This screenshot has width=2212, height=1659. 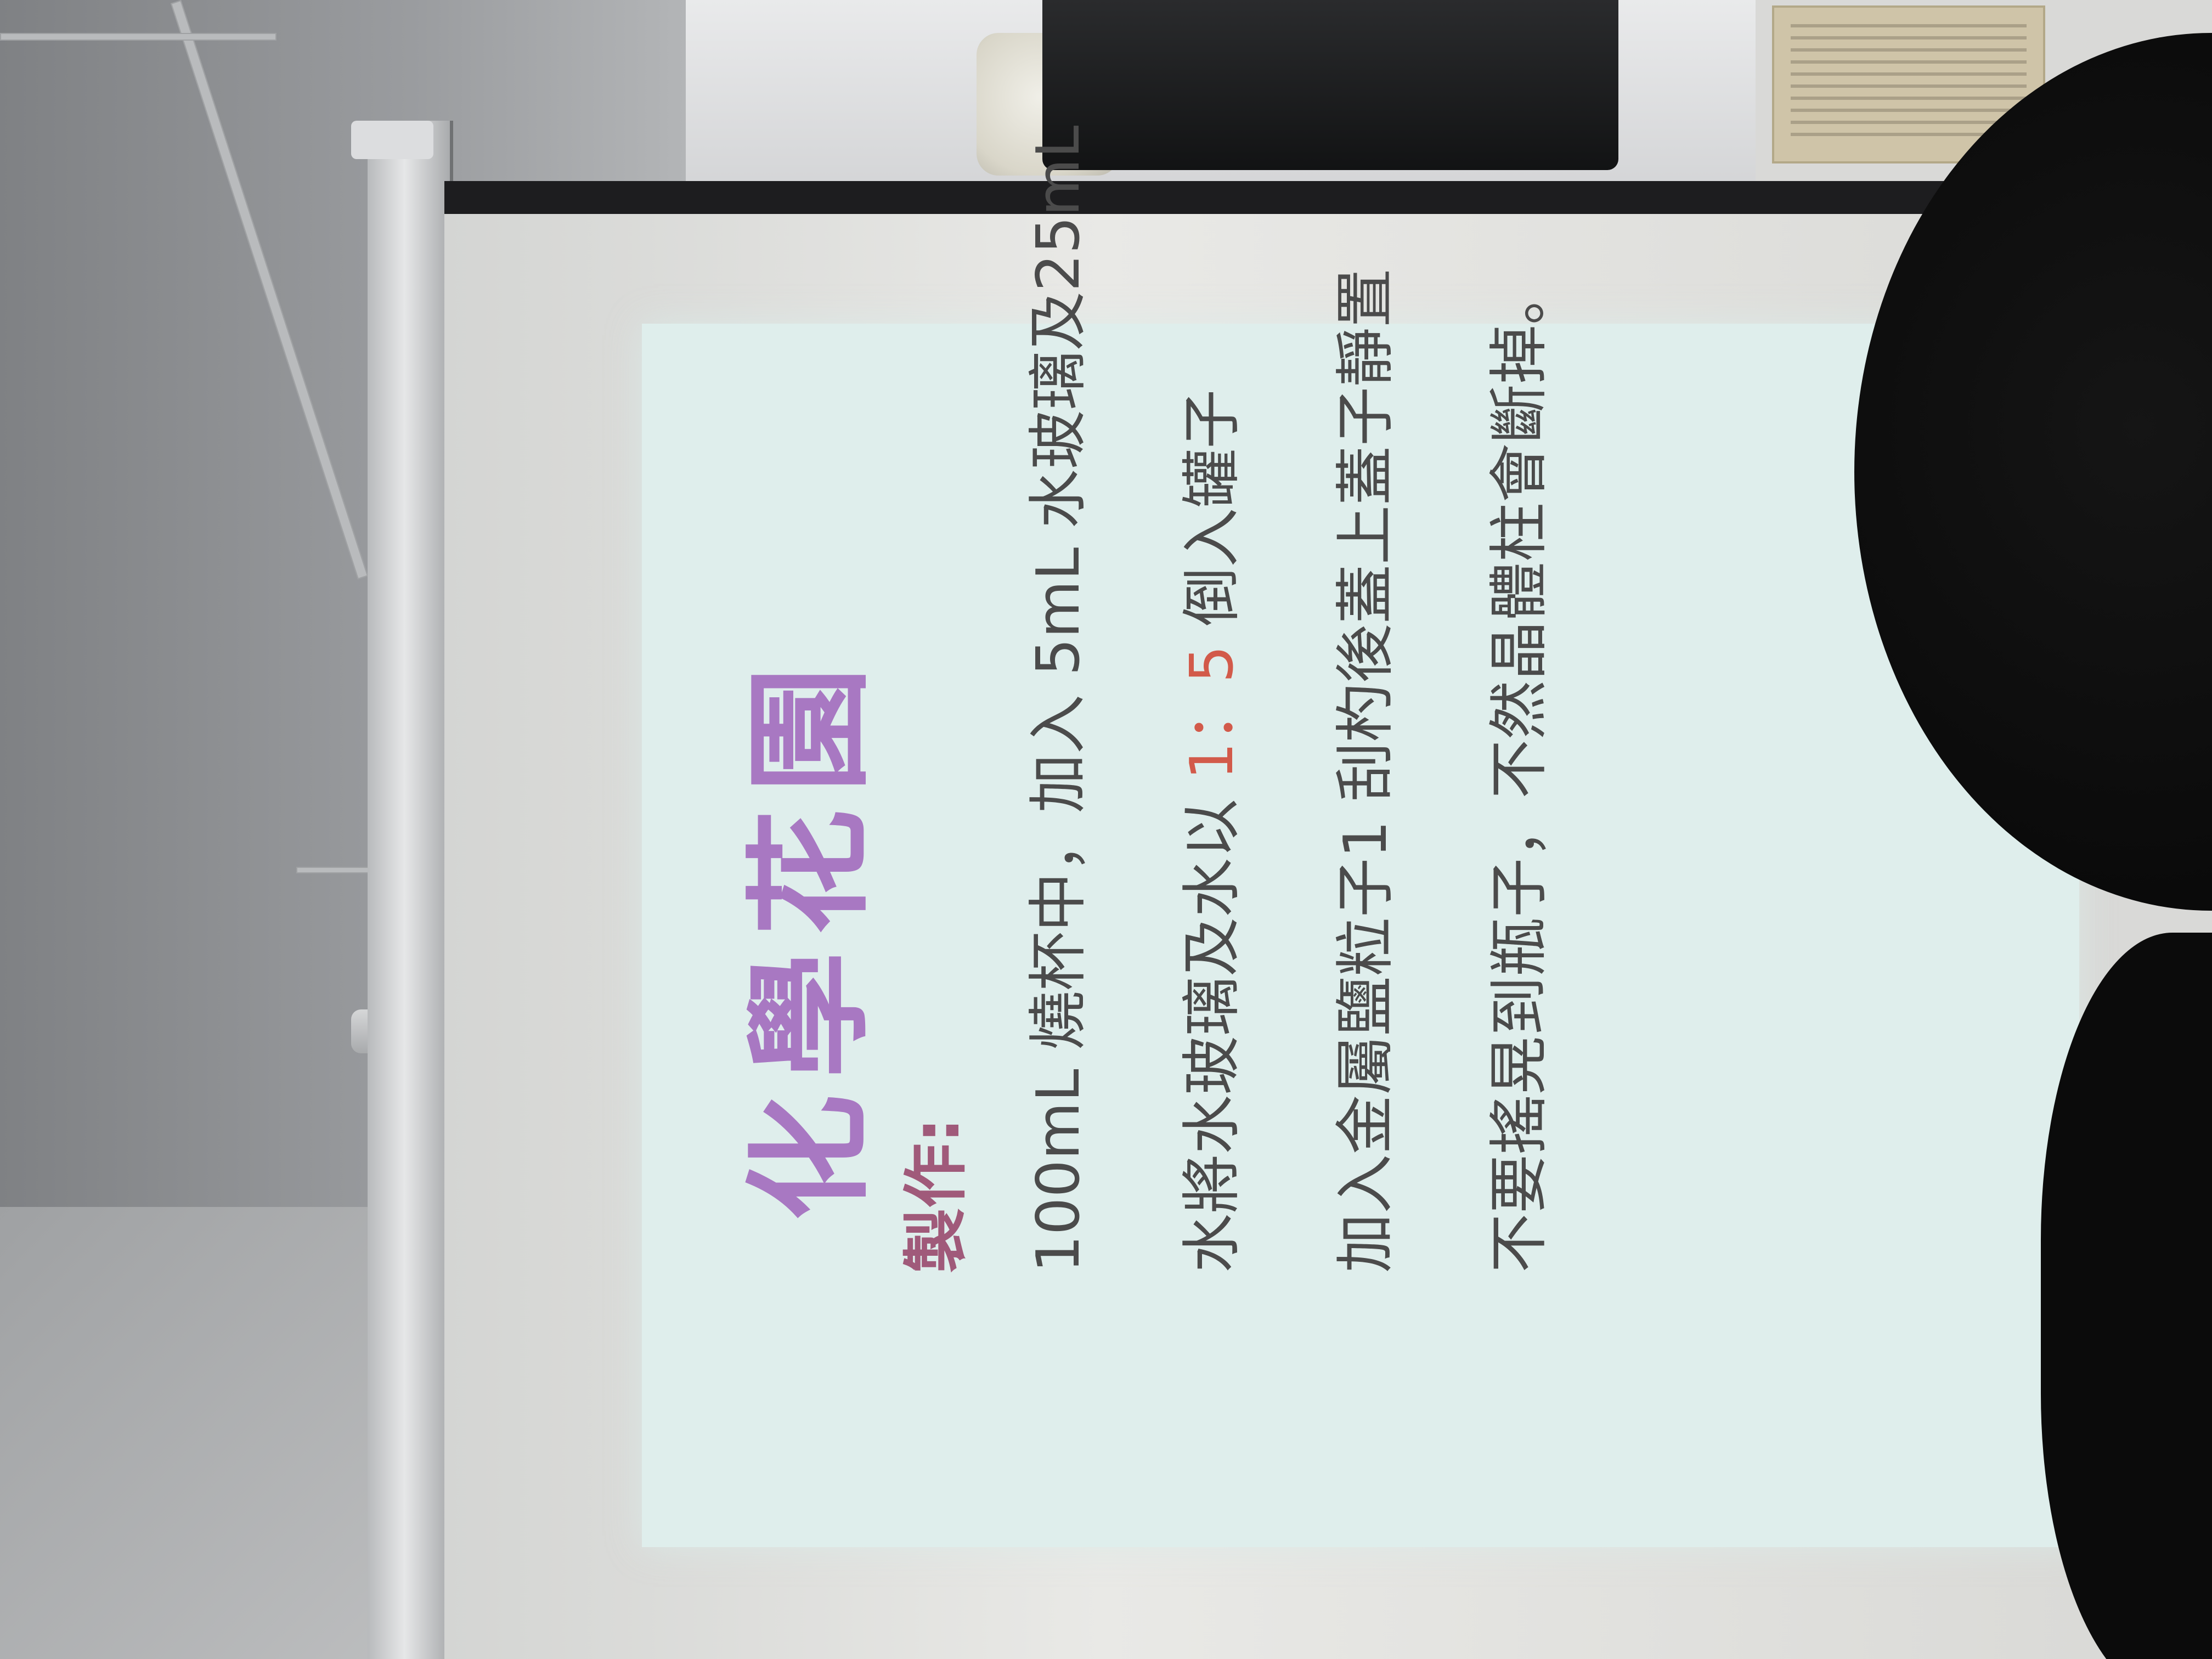 What do you see at coordinates (1212, 1035) in the screenshot?
I see `slide-line-2-text: 水將水玻璃及水以` at bounding box center [1212, 1035].